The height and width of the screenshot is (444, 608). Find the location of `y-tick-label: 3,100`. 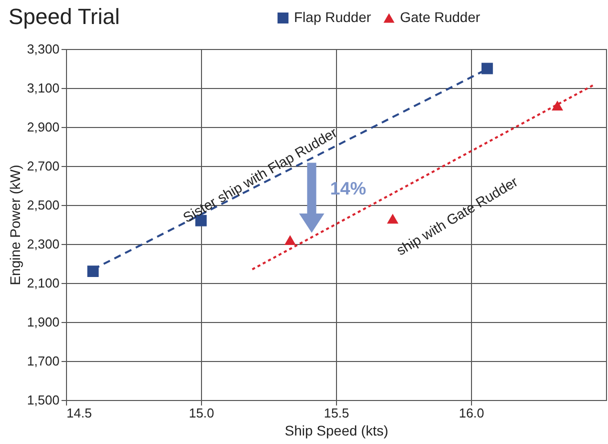

y-tick-label: 3,100 is located at coordinates (43, 88).